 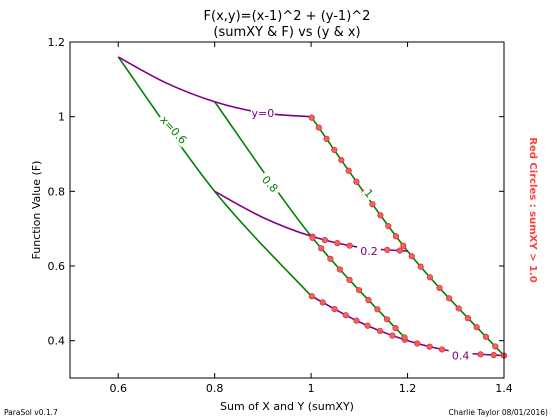 What do you see at coordinates (57, 42) in the screenshot?
I see `y-tick-label: 1.2` at bounding box center [57, 42].